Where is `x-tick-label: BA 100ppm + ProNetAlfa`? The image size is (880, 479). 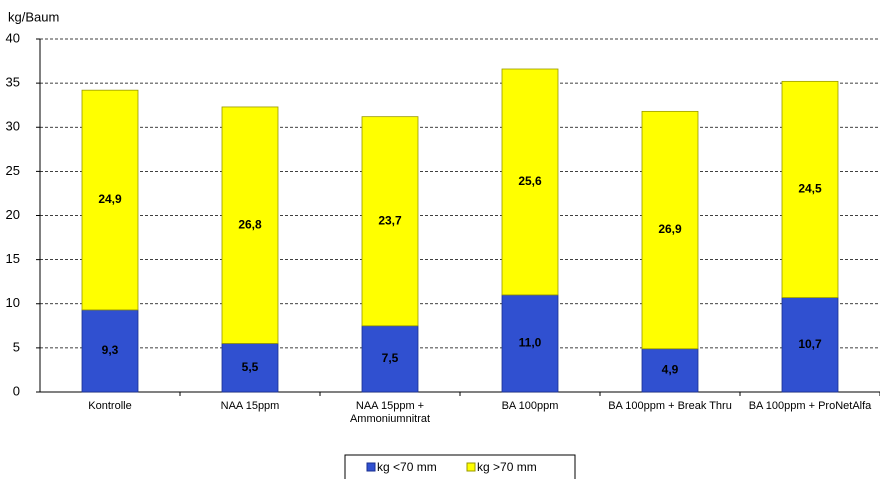 x-tick-label: BA 100ppm + ProNetAlfa is located at coordinates (810, 406).